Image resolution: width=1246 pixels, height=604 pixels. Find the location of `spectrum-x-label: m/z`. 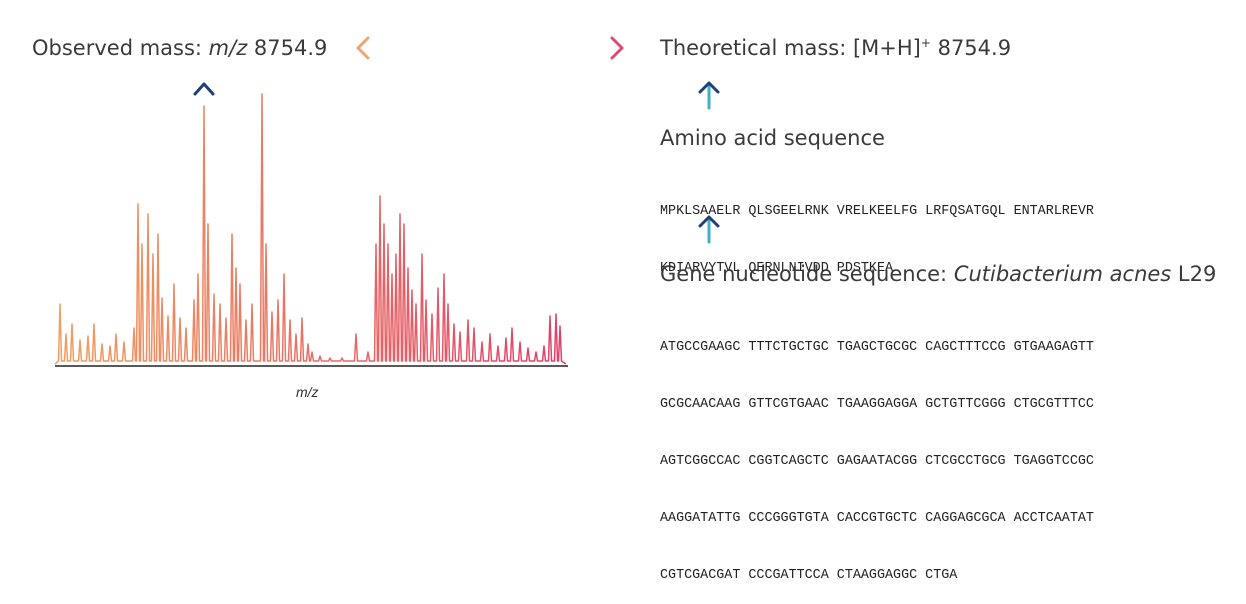

spectrum-x-label: m/z is located at coordinates (307, 392).